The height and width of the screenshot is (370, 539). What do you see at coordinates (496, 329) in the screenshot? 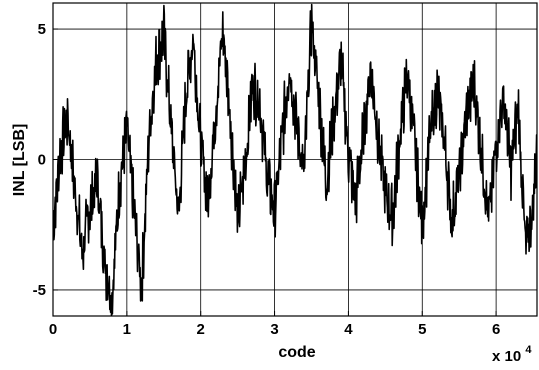
I see `x-tick-label: 6` at bounding box center [496, 329].